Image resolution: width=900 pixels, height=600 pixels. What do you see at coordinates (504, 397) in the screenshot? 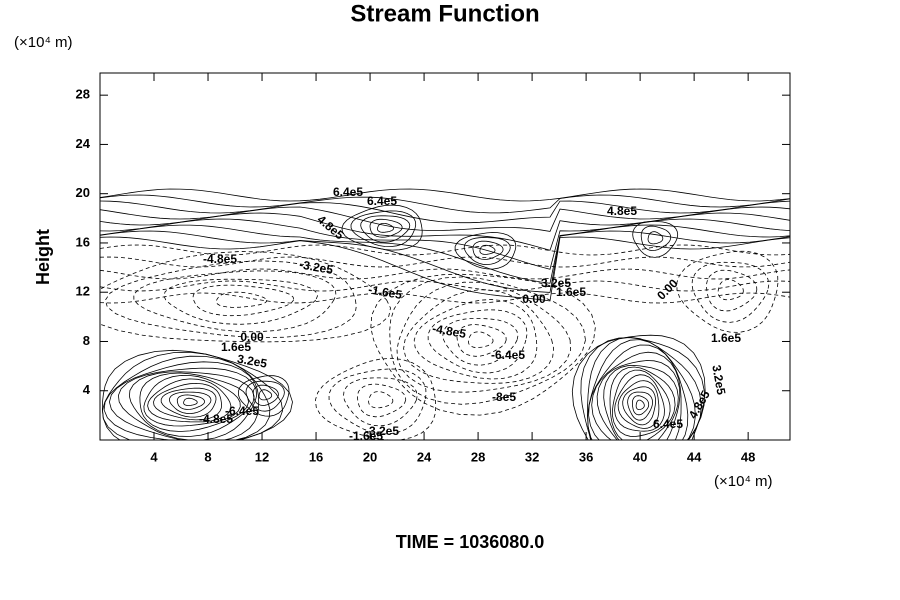
I see `contour-label: -8e5` at bounding box center [504, 397].